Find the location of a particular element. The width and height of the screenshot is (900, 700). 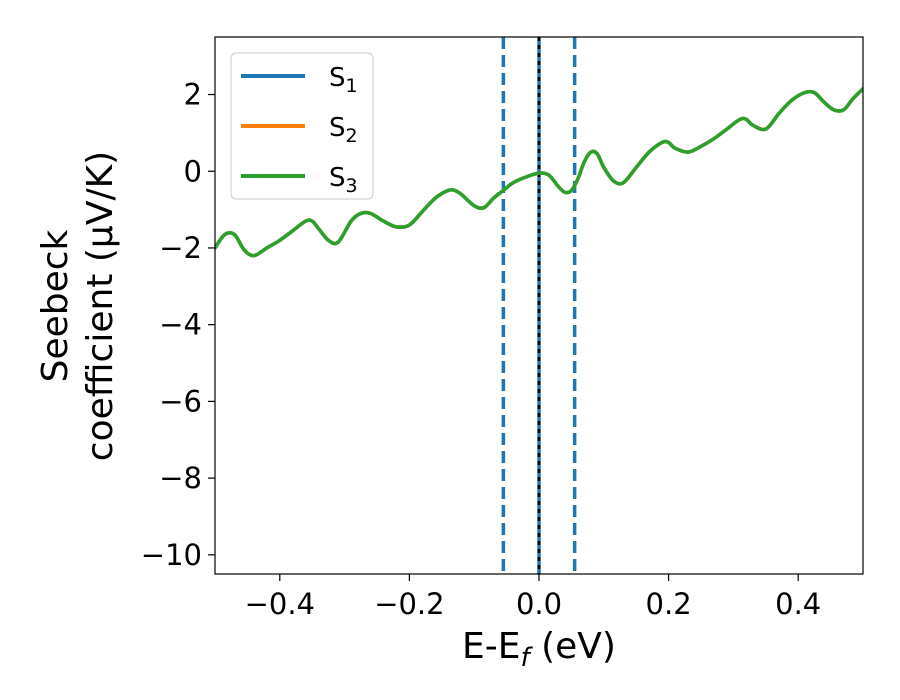

legend-label-s2: S2 is located at coordinates (343, 130).